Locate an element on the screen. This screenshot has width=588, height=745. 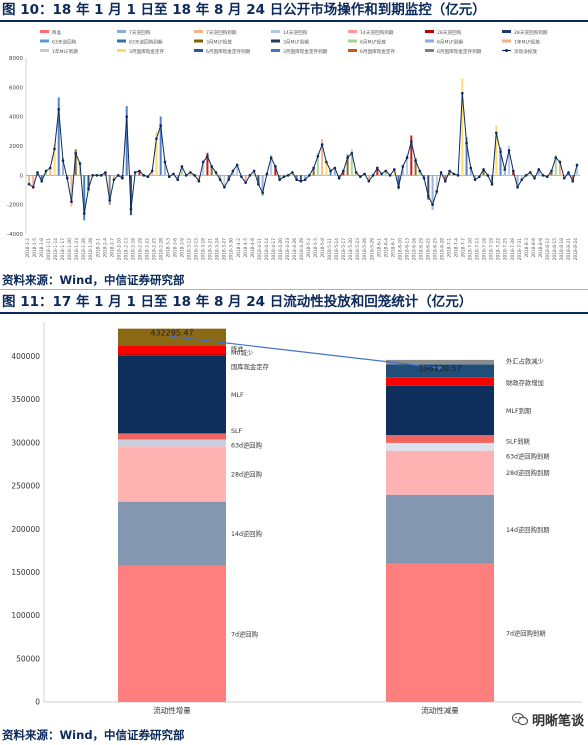
y-tick-label: 0 is located at coordinates (37, 702).